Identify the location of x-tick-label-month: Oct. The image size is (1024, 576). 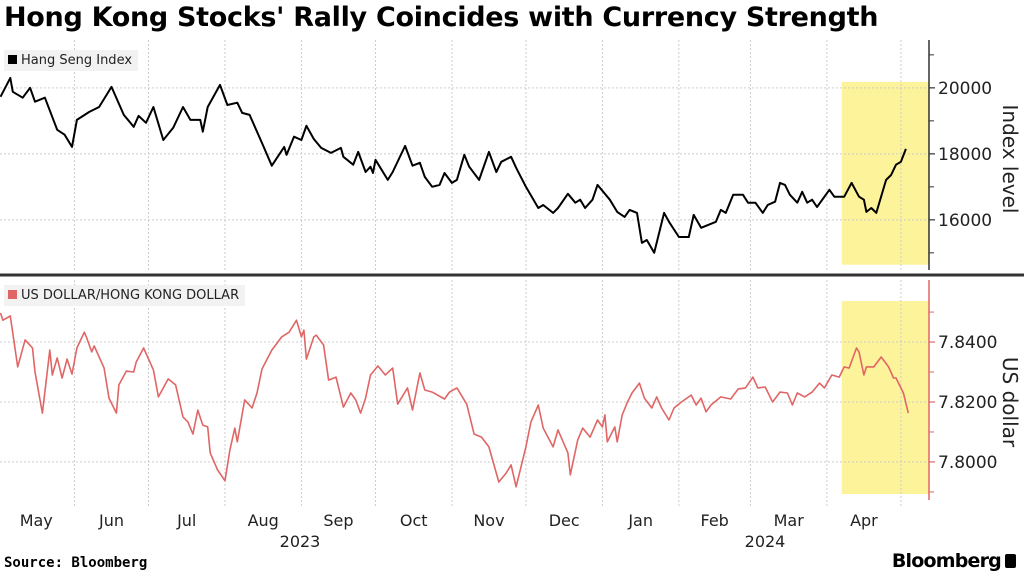
(414, 520).